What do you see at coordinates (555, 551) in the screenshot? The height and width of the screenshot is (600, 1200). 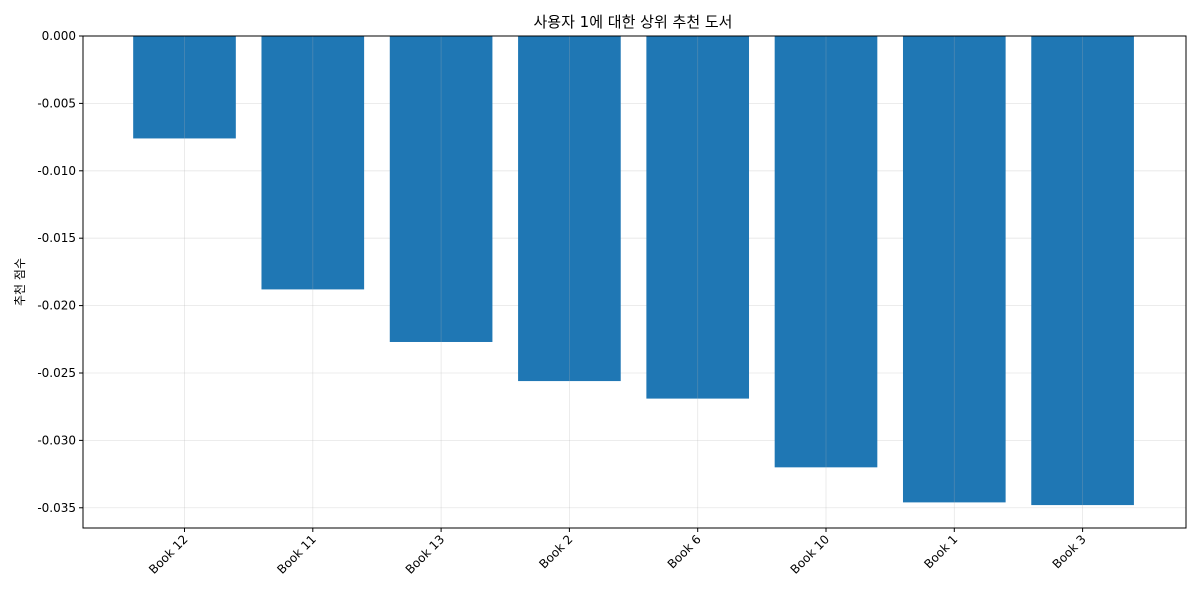 I see `x-tick-label: Book 2` at bounding box center [555, 551].